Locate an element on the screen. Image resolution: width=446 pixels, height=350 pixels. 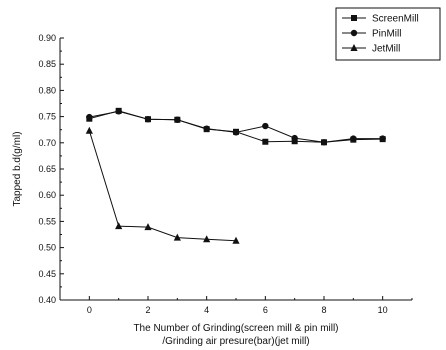
y-tick-label: 0.90 is located at coordinates (47, 38).